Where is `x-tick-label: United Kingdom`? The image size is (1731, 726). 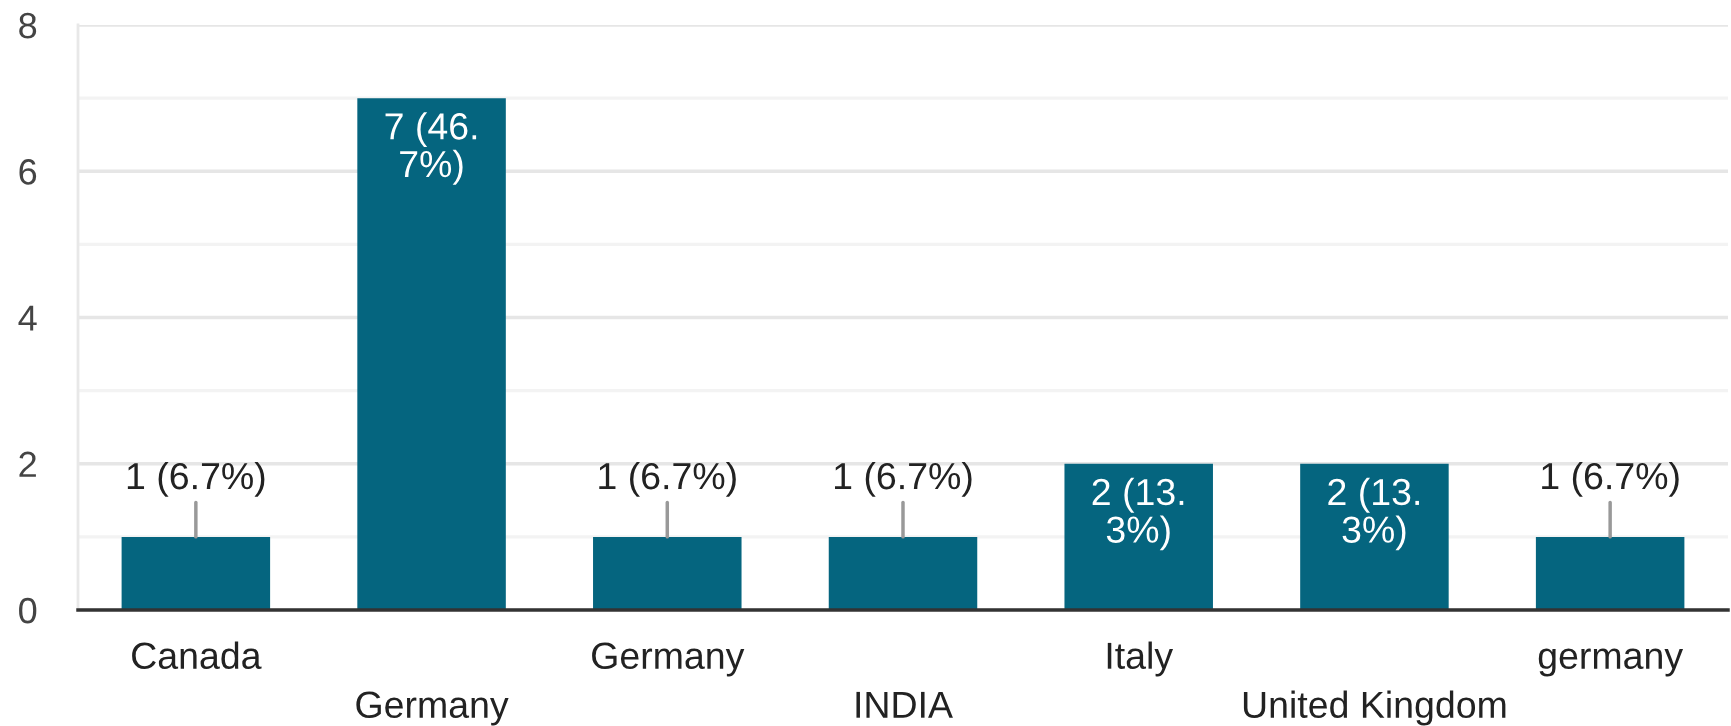
x-tick-label: United Kingdom is located at coordinates (1374, 708).